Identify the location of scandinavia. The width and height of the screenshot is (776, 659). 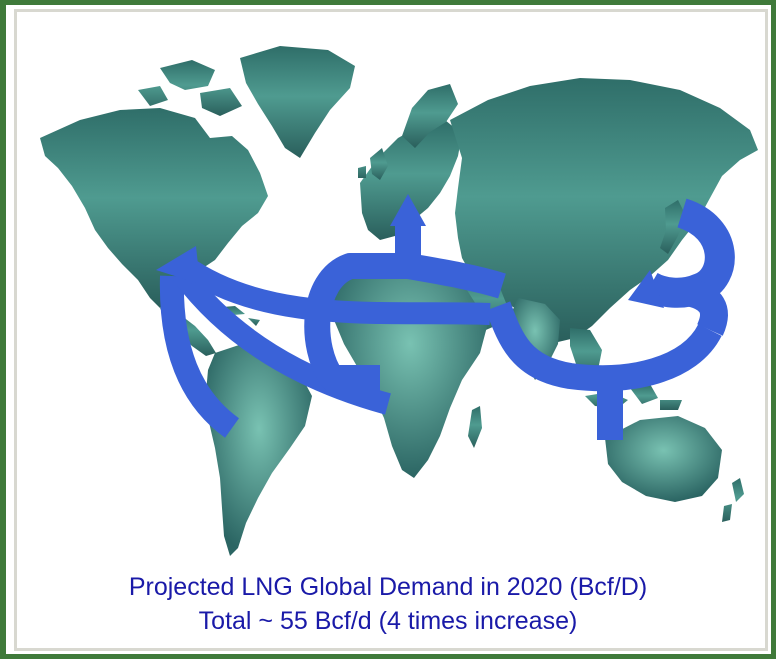
(430, 116).